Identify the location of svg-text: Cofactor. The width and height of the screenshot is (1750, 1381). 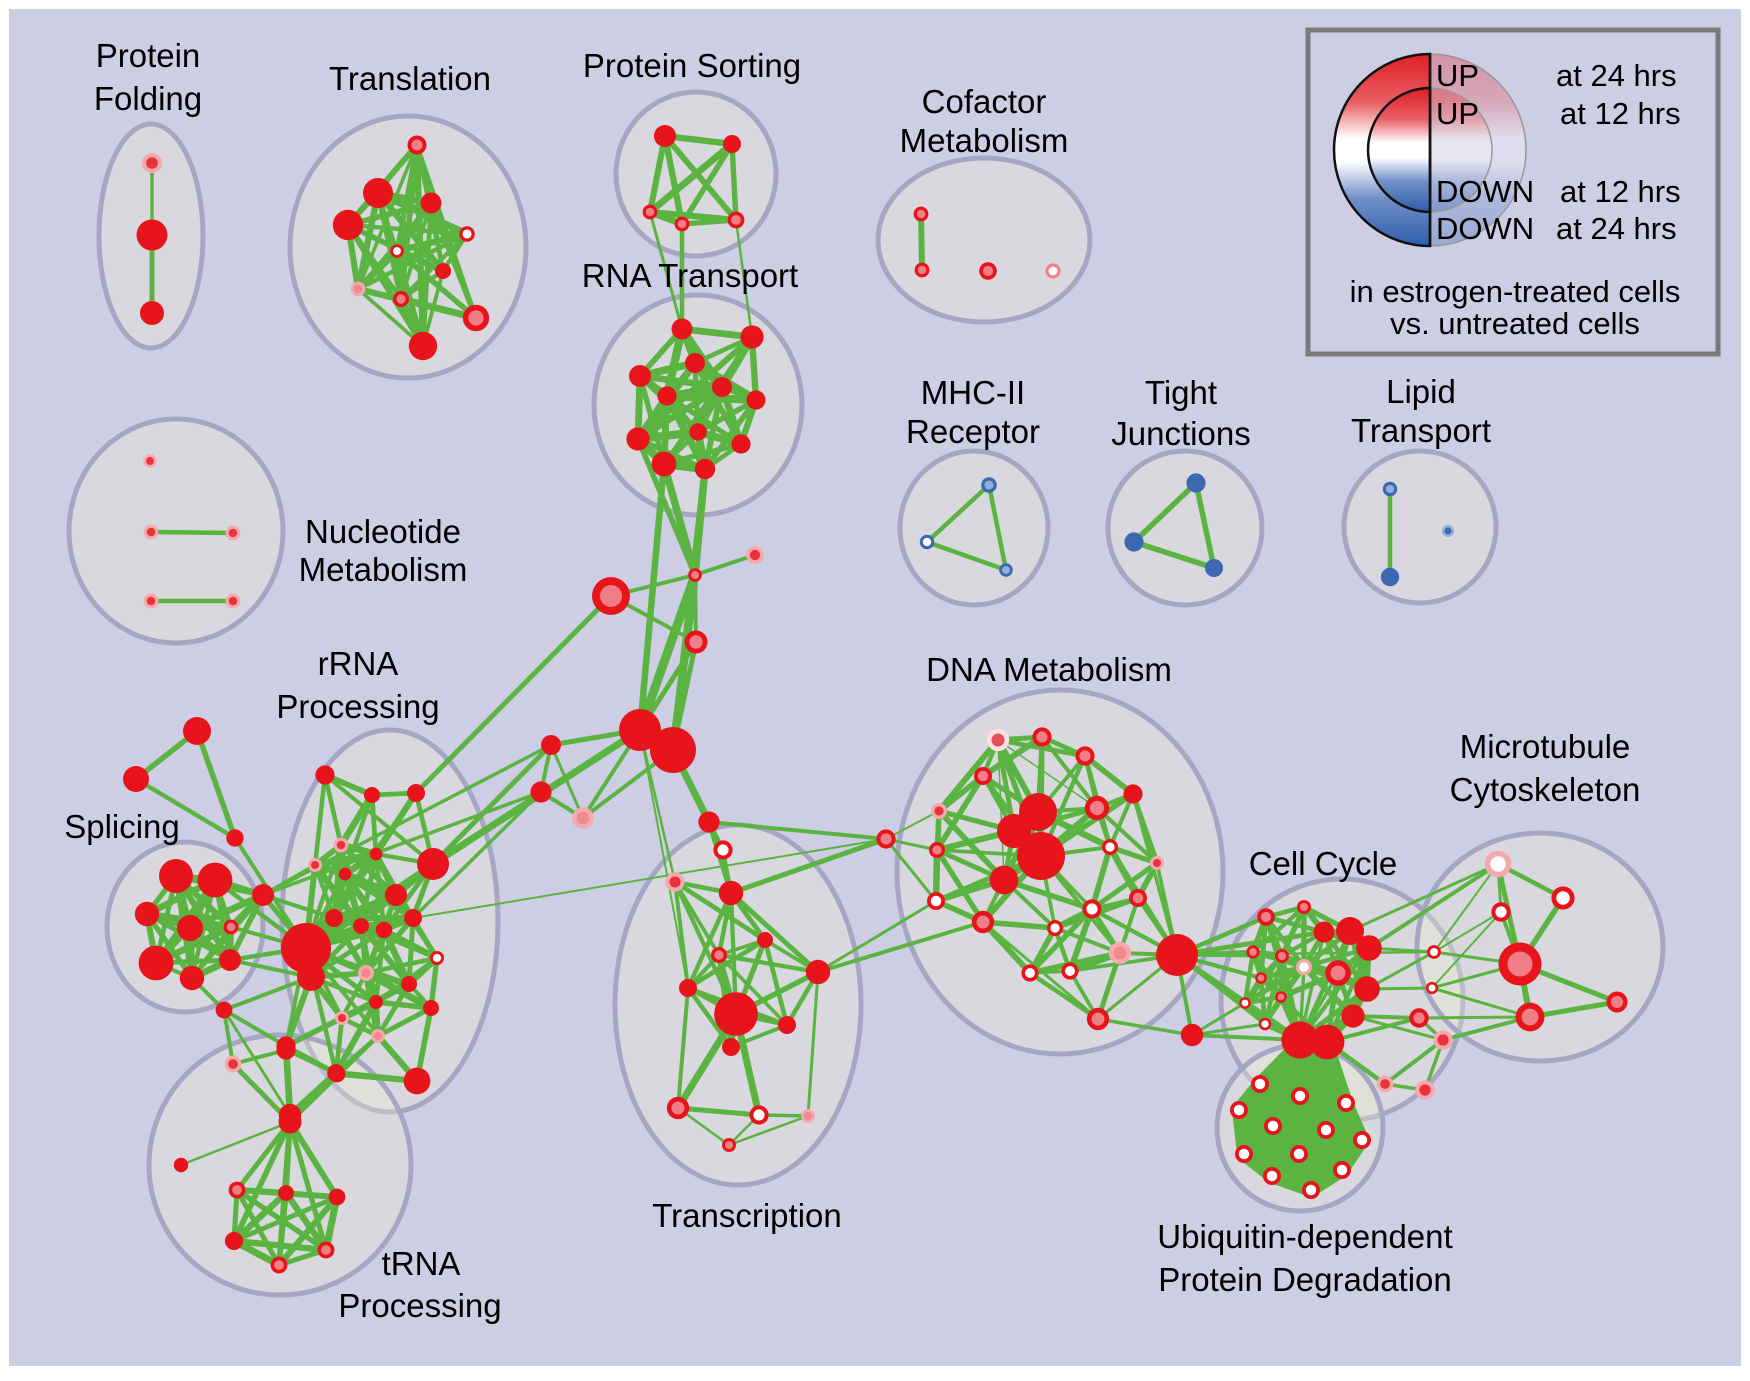
(984, 101).